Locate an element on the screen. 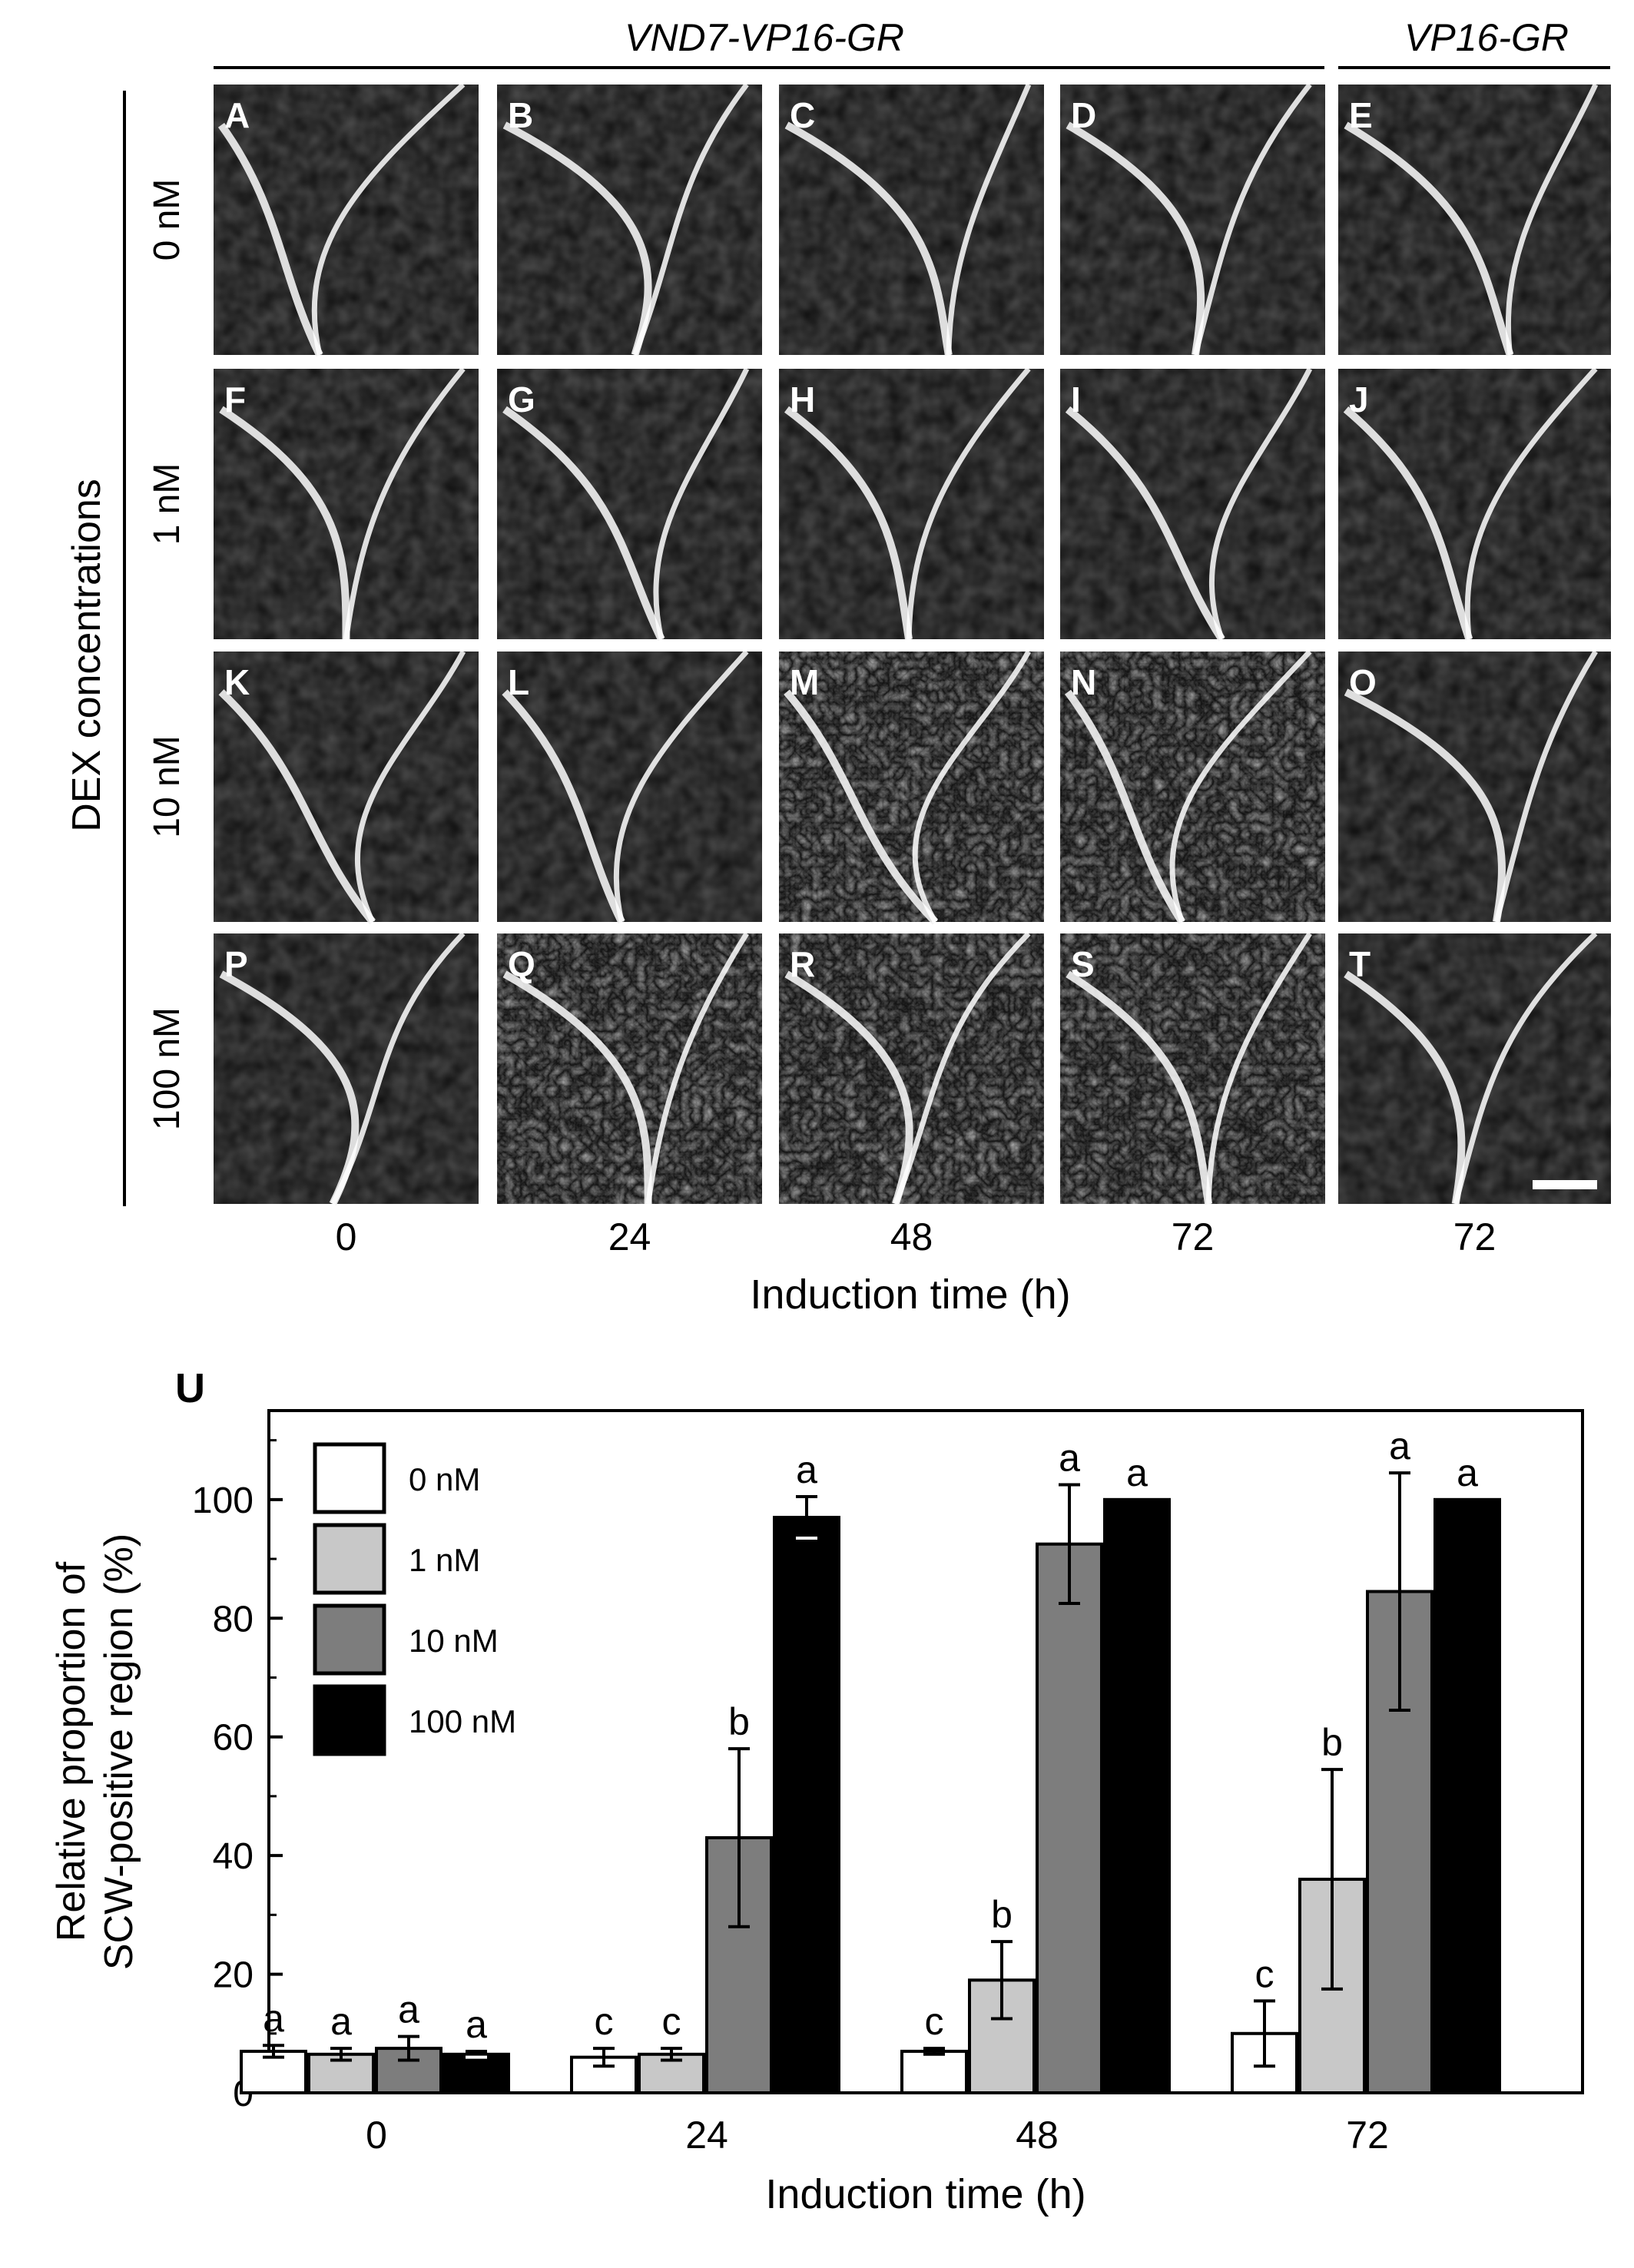 The height and width of the screenshot is (2268, 1634). scale-bar is located at coordinates (1565, 1184).